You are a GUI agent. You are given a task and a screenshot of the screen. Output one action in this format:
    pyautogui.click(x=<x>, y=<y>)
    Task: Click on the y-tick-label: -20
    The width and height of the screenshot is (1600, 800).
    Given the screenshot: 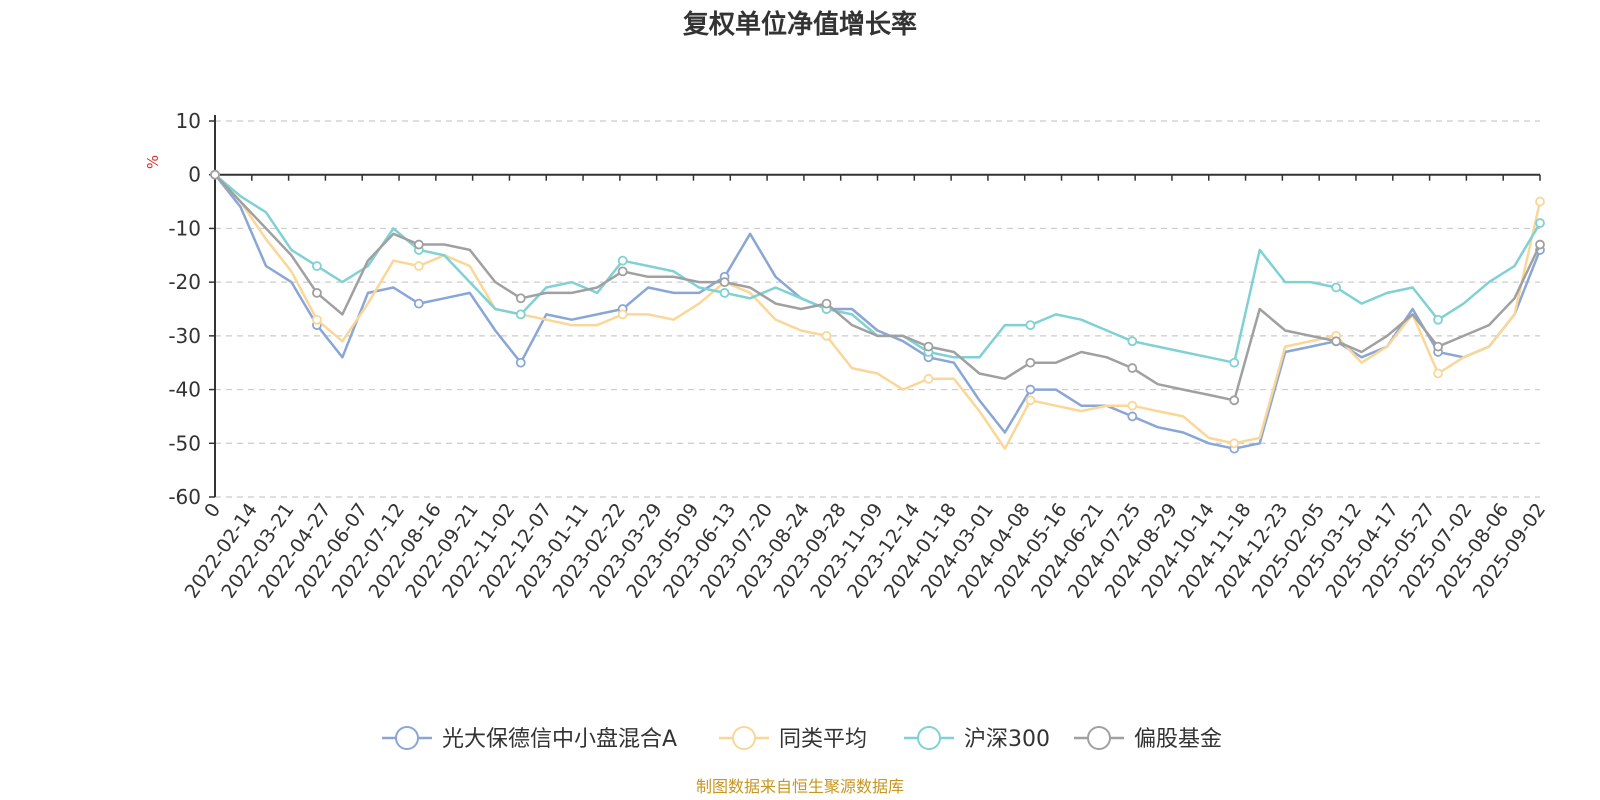 What is the action you would take?
    pyautogui.click(x=184, y=282)
    